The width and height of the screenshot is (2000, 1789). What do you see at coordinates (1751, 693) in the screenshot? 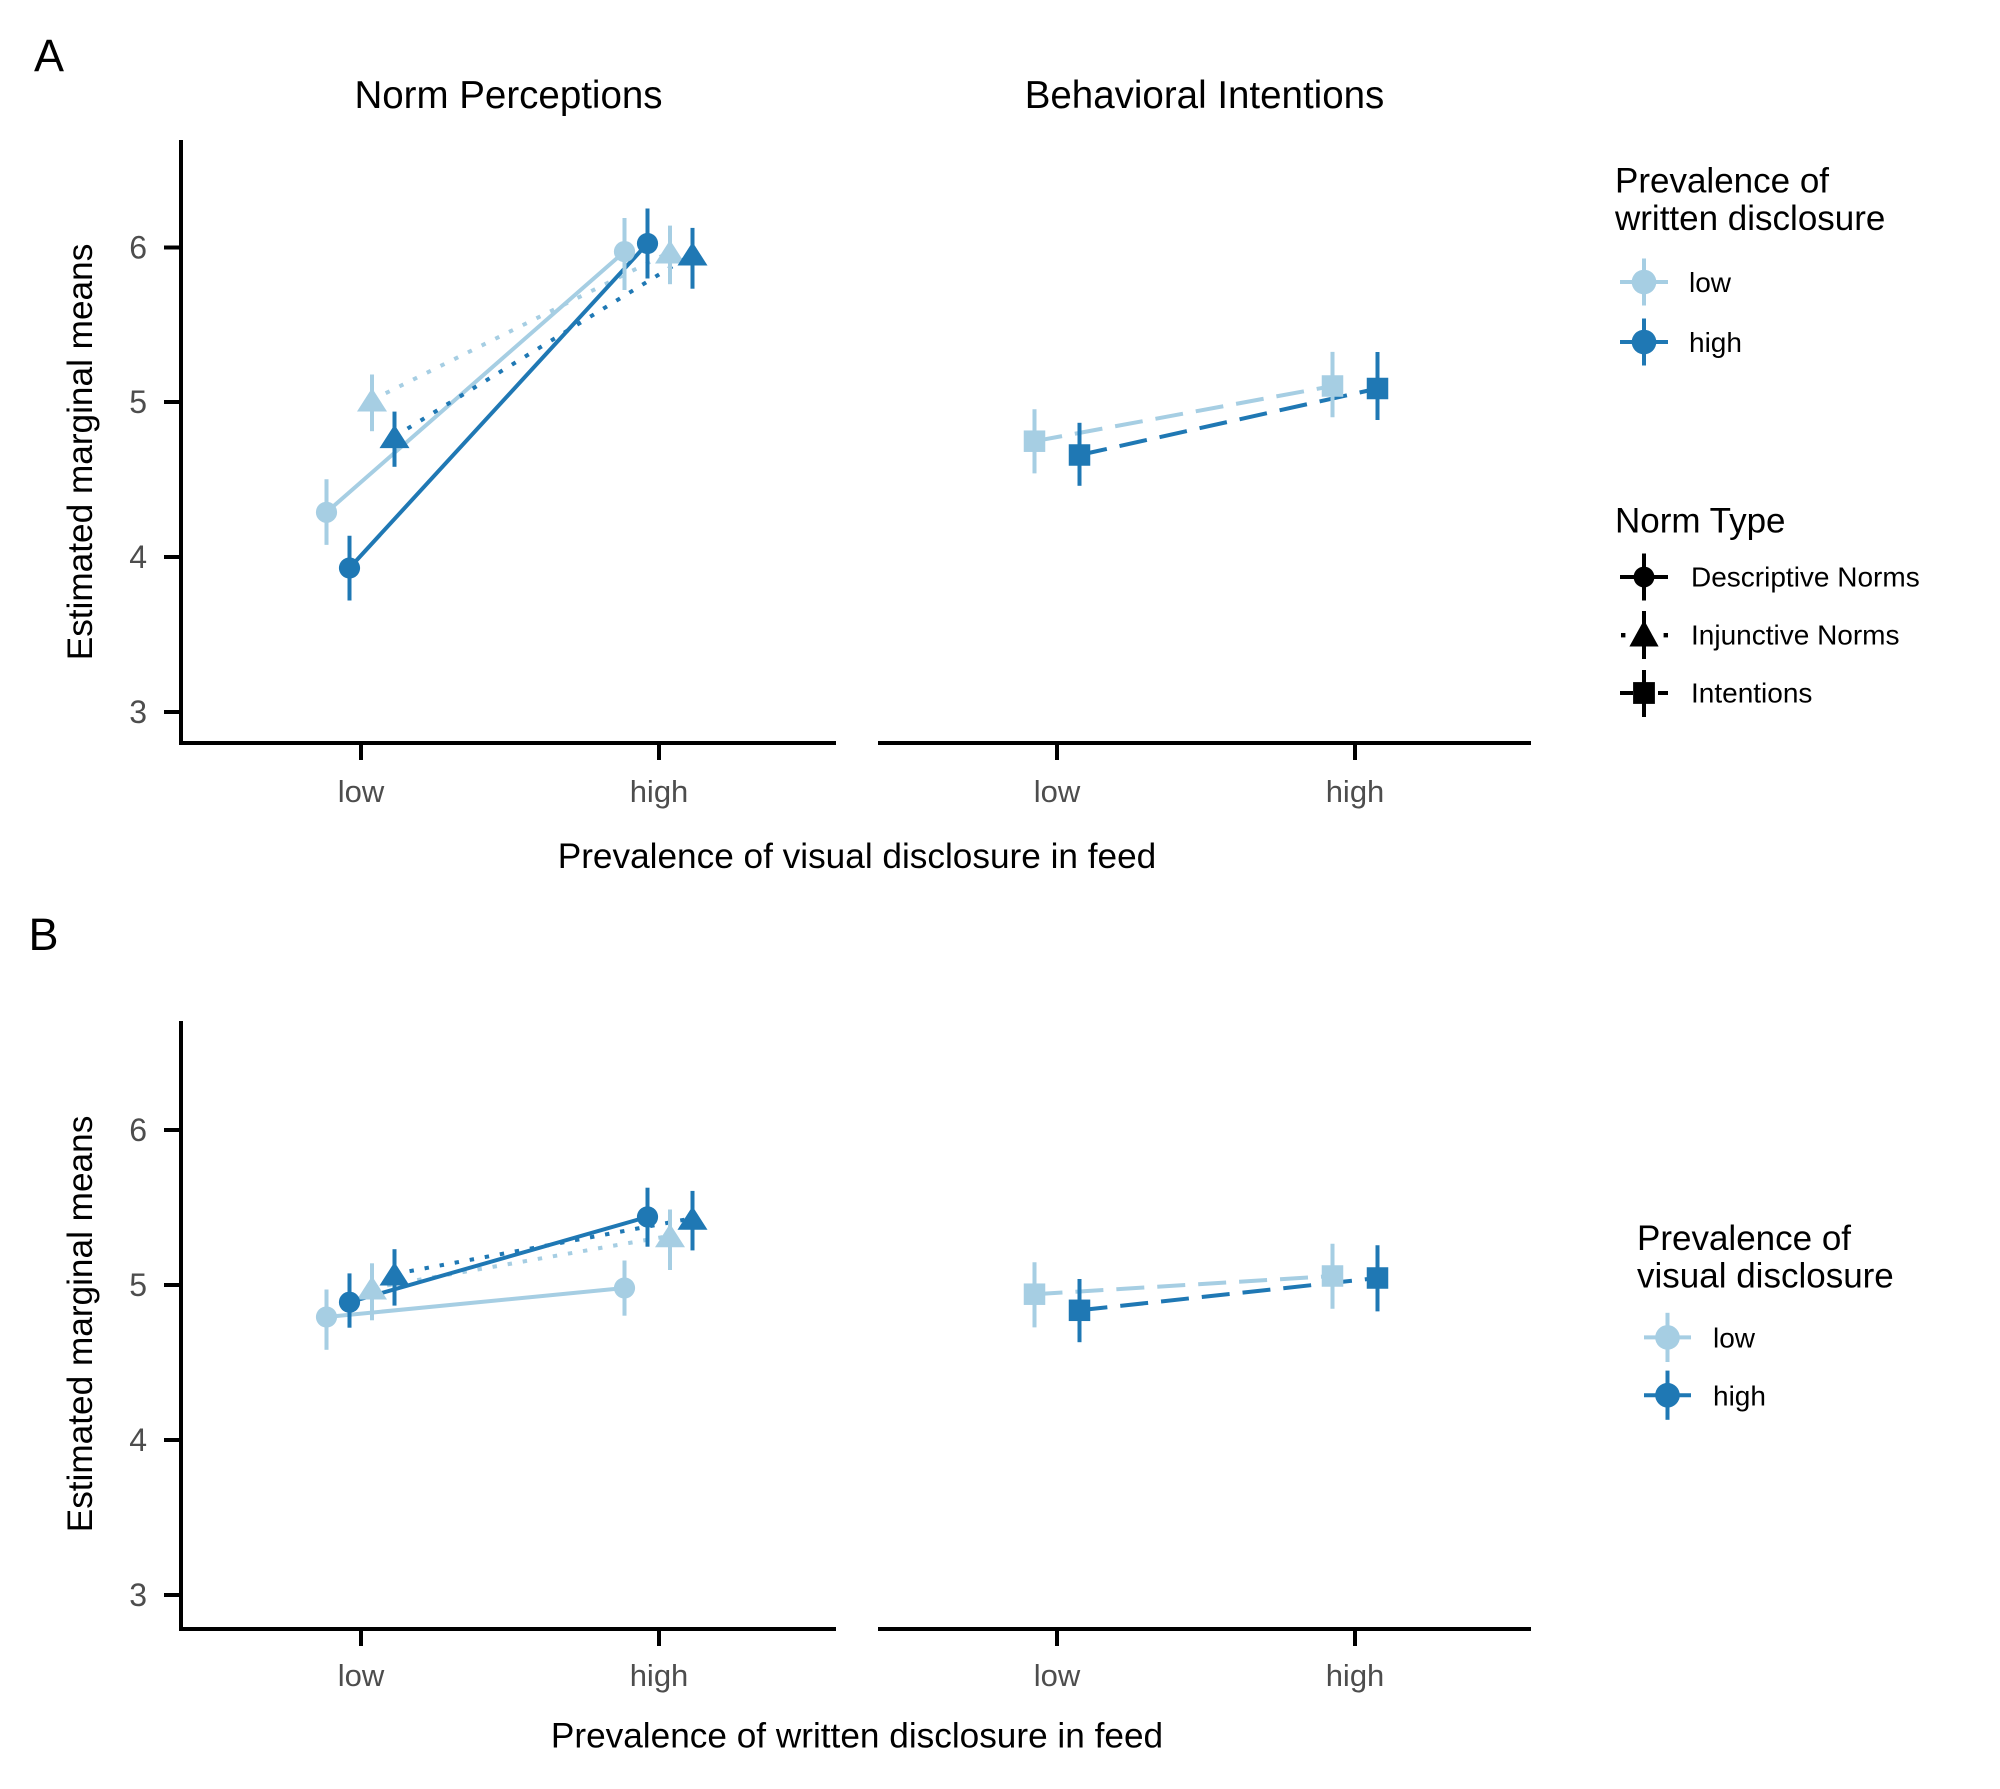
I see `svg-text: Intentions` at bounding box center [1751, 693].